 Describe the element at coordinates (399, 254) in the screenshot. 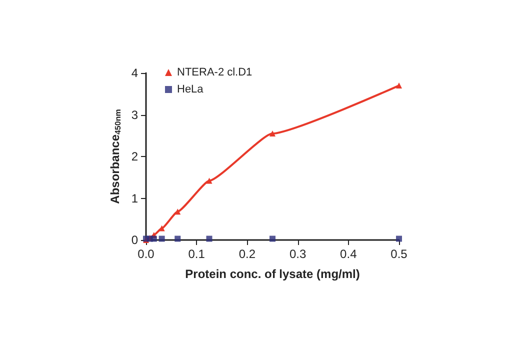

I see `x-tick-label: 0.5` at that location.